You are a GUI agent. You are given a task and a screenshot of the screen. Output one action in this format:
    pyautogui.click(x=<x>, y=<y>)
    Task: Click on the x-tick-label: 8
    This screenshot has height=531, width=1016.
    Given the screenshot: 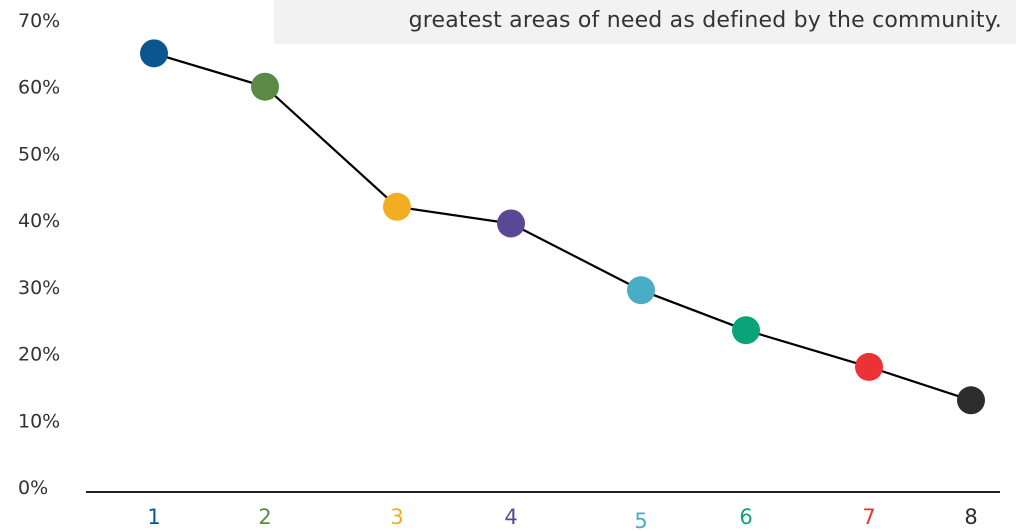 What is the action you would take?
    pyautogui.click(x=970, y=517)
    